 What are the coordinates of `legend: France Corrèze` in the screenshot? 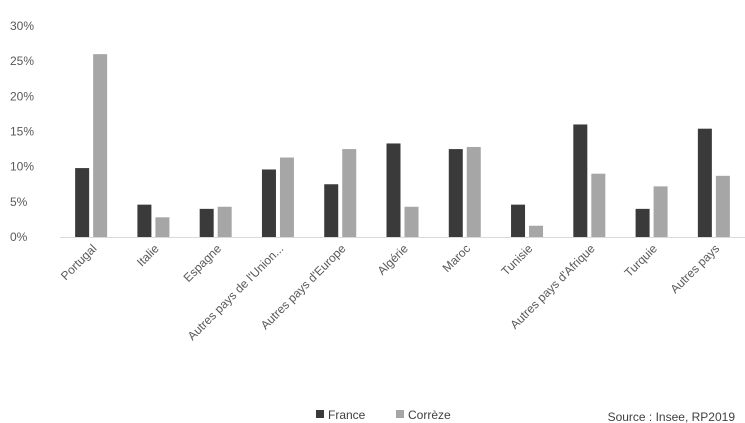 It's located at (383, 415).